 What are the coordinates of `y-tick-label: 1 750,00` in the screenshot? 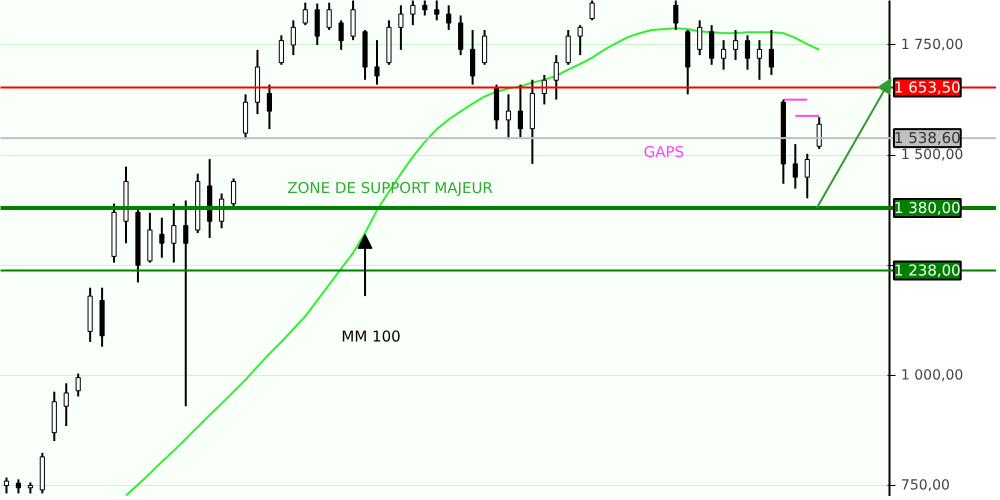 It's located at (932, 44).